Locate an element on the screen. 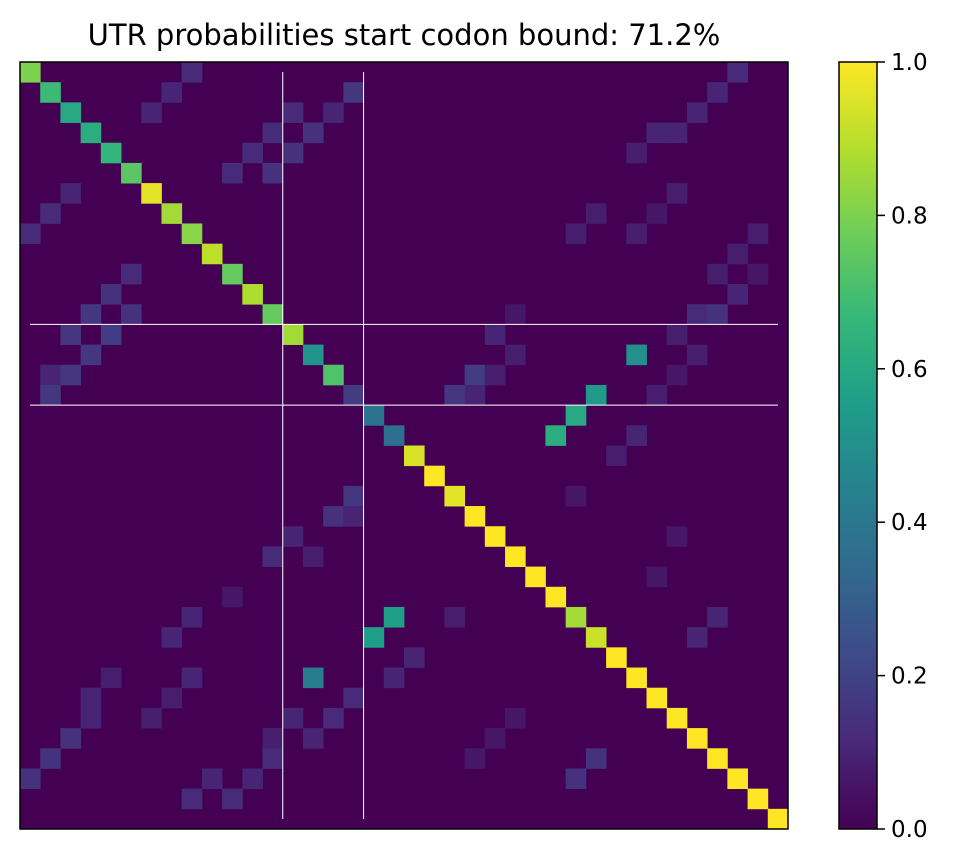 The height and width of the screenshot is (867, 961). colorbar: 0.0 0.2 0.4 0.6 0.8 1.0 is located at coordinates (883, 446).